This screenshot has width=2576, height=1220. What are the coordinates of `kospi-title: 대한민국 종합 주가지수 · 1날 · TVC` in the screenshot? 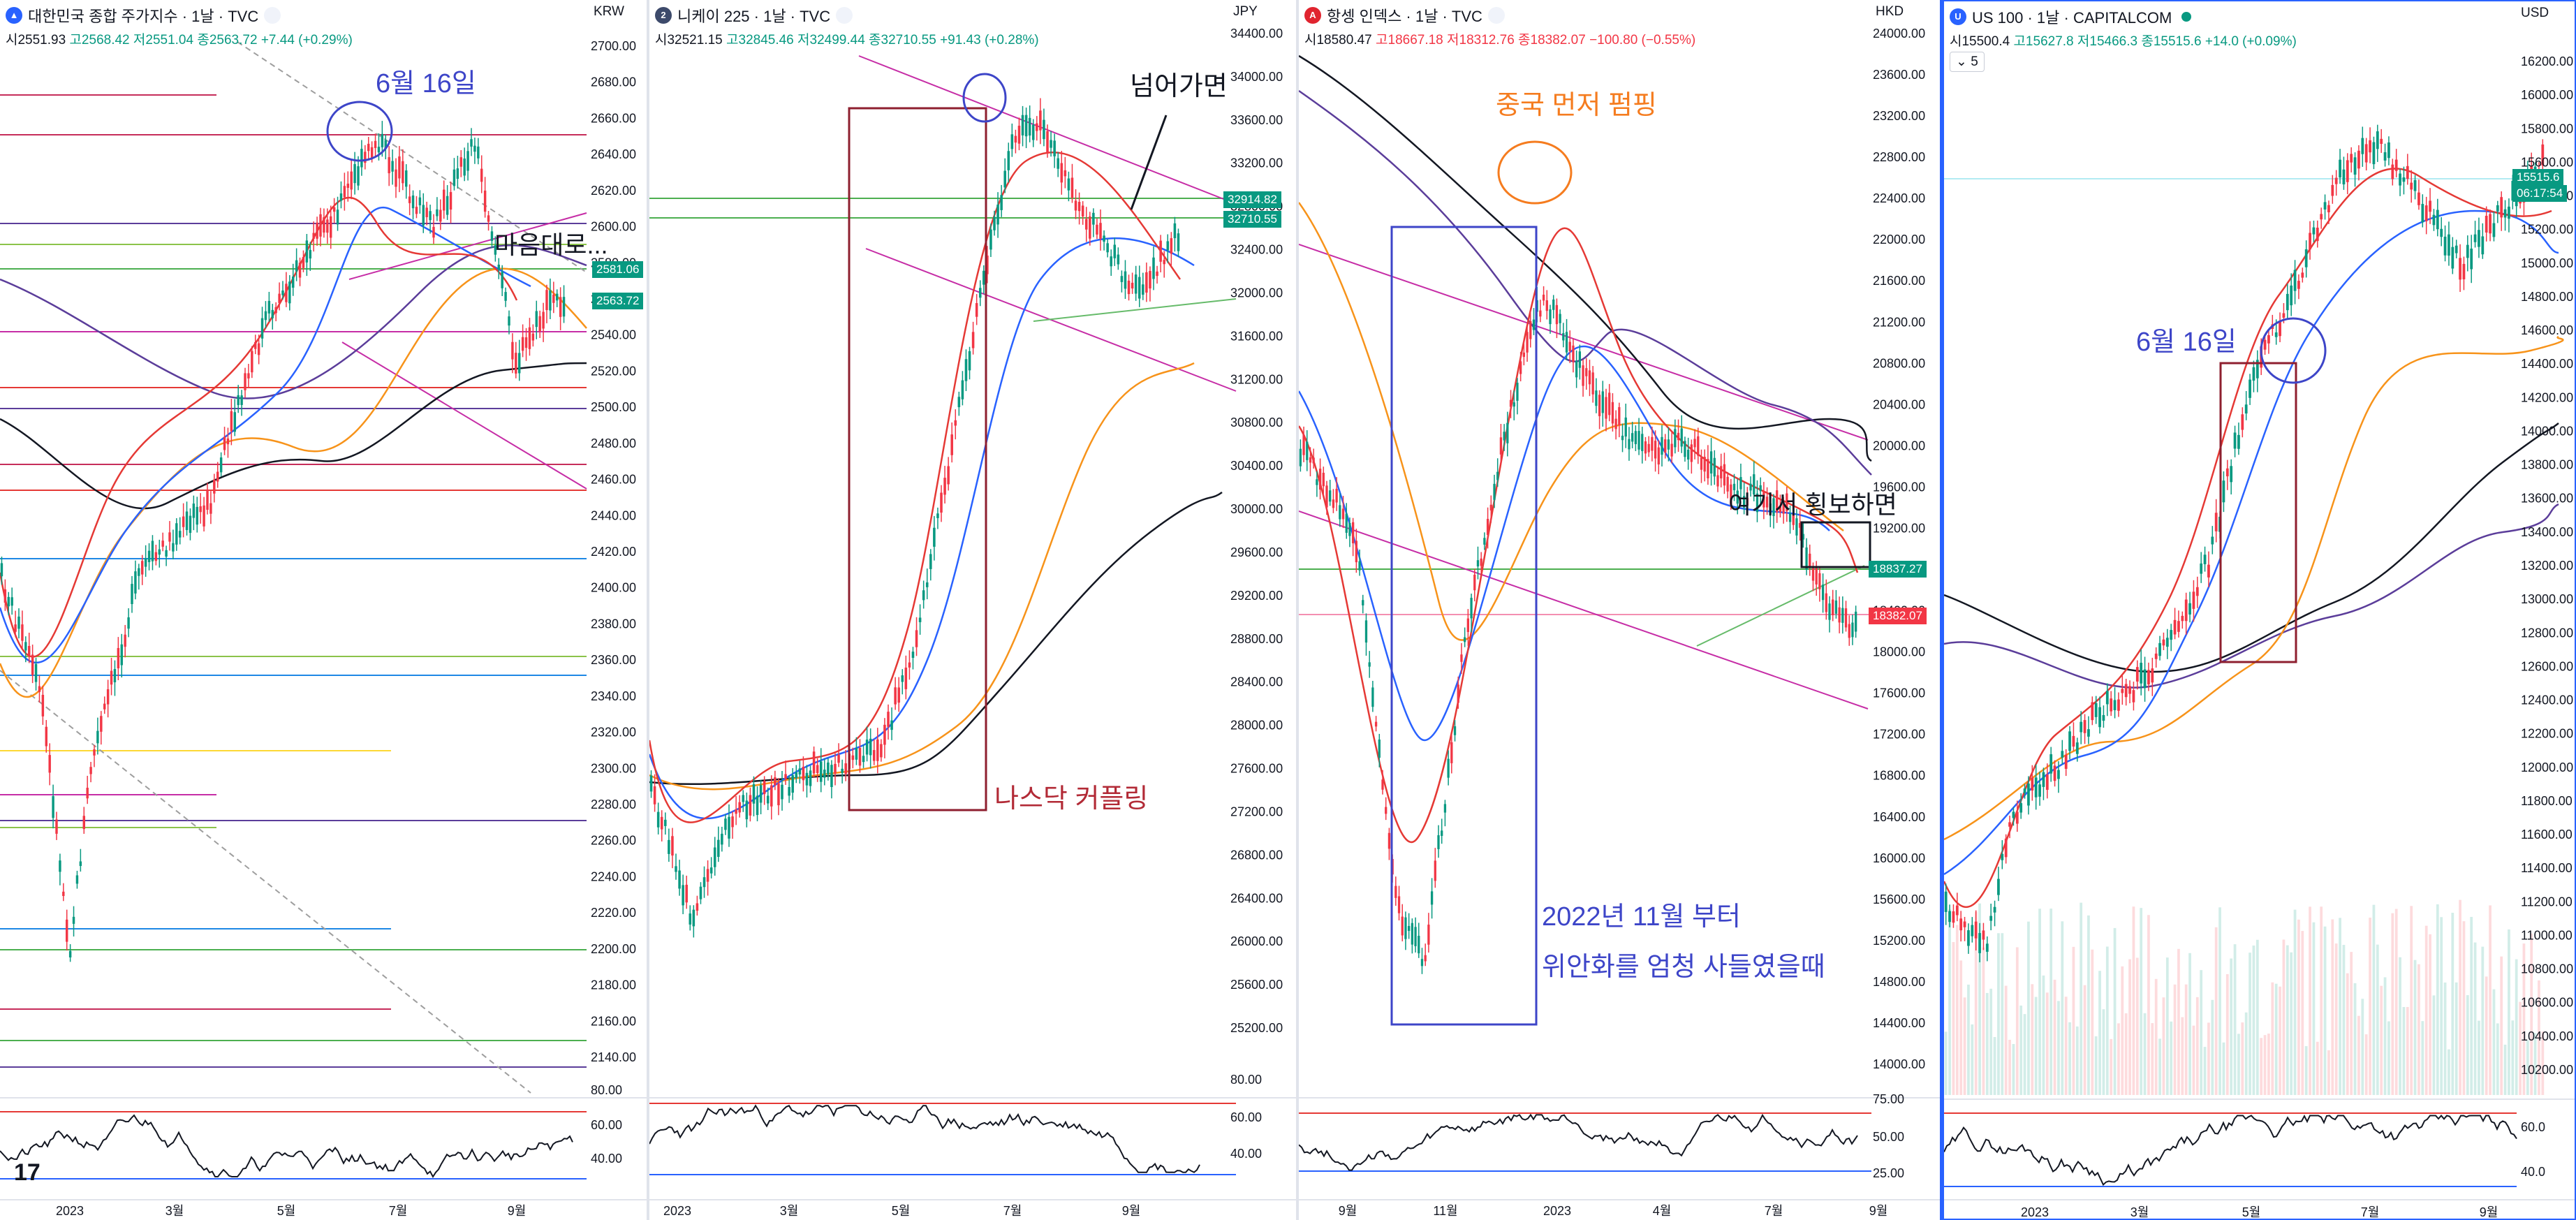 It's located at (143, 16).